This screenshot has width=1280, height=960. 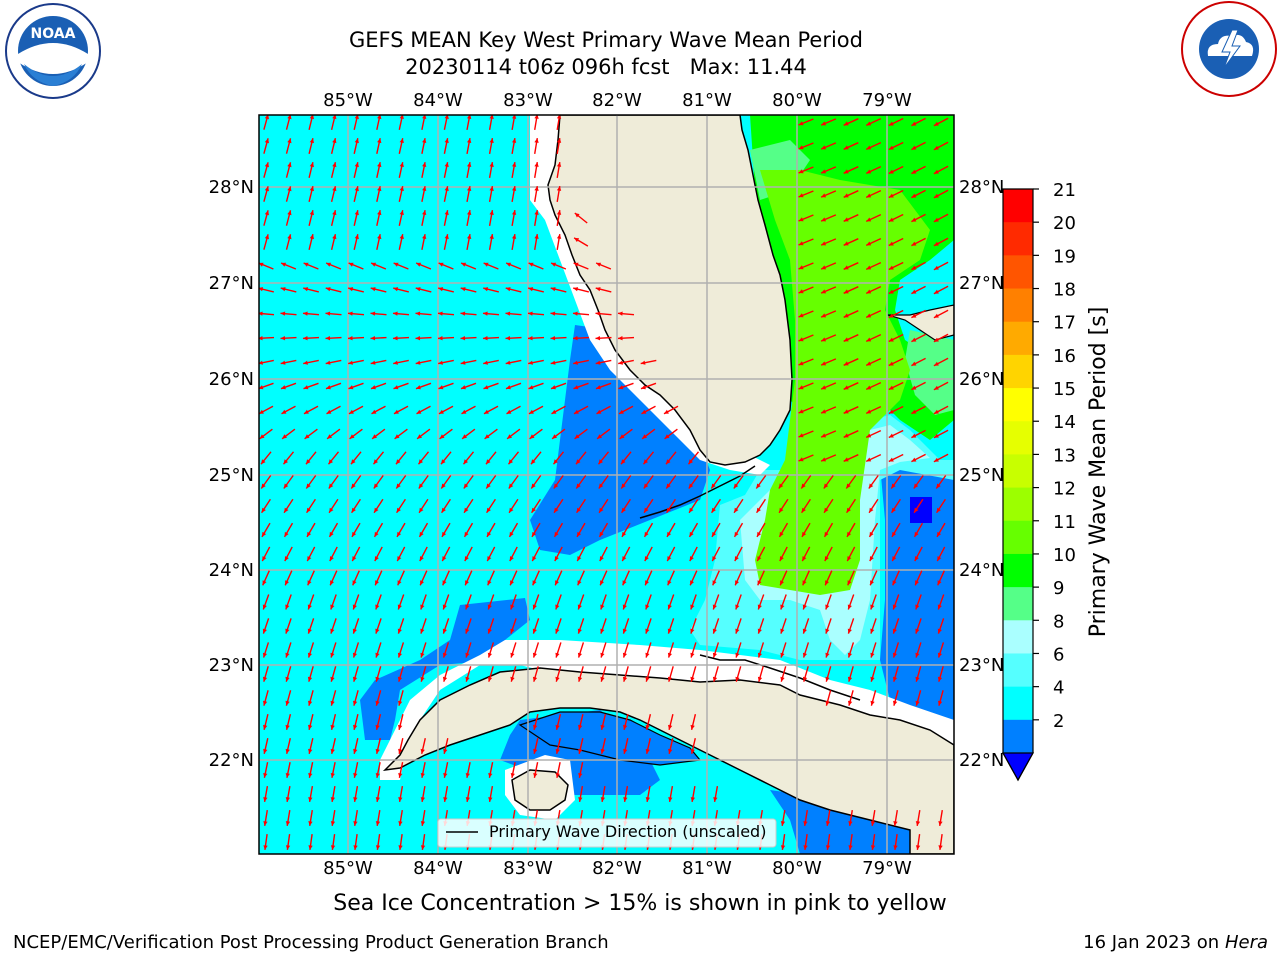 I want to click on colorbar-tick-label: 14, so click(x=1064, y=422).